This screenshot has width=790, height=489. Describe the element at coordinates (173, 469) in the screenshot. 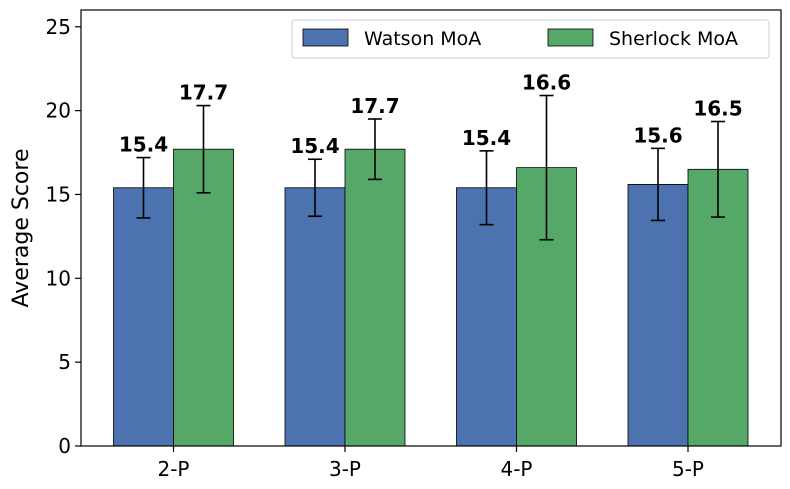

I see `x-tick-label: 2-P` at that location.